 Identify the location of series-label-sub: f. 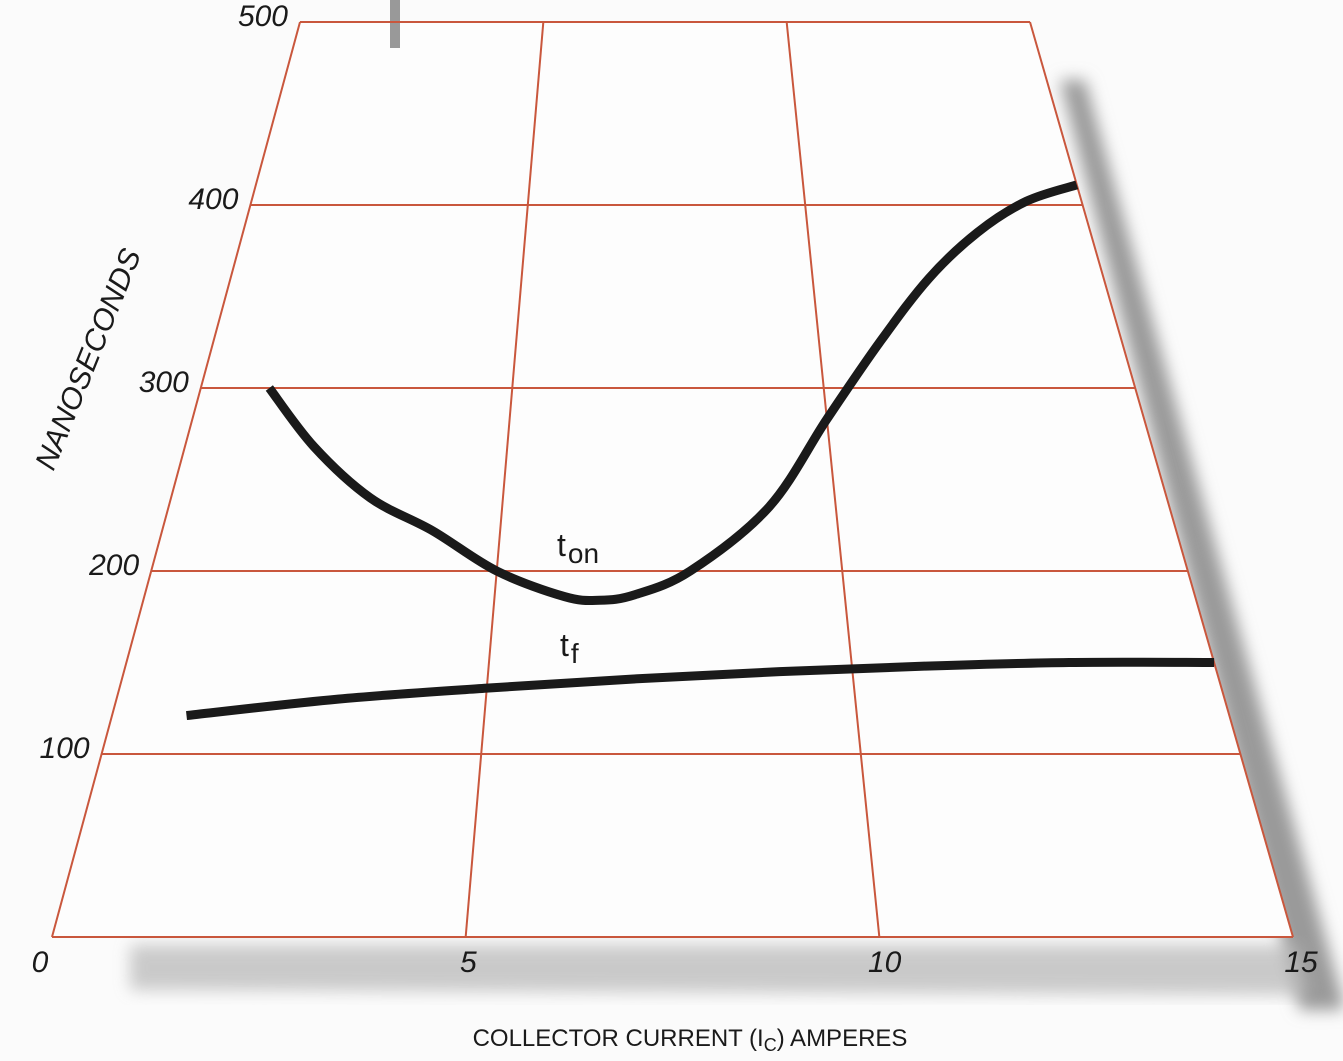
(575, 653).